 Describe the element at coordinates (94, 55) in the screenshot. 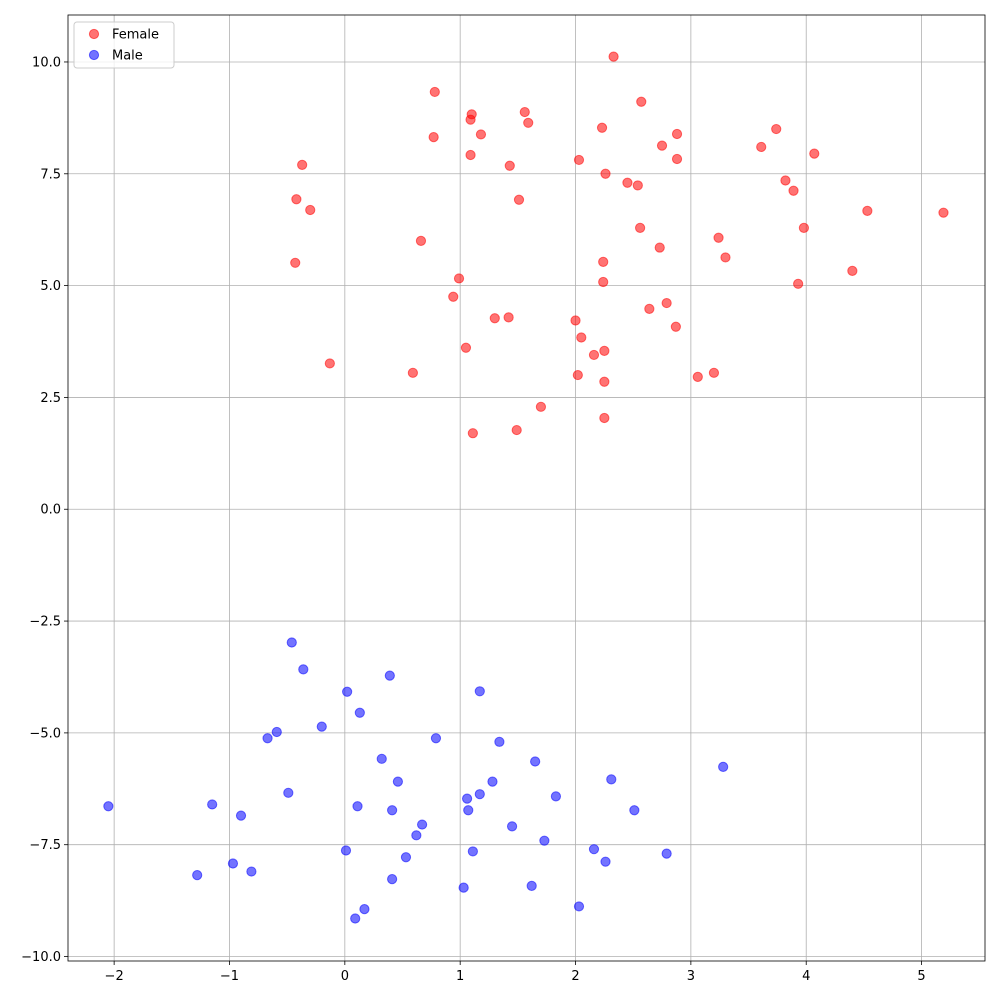

I see `legend-marker-male` at that location.